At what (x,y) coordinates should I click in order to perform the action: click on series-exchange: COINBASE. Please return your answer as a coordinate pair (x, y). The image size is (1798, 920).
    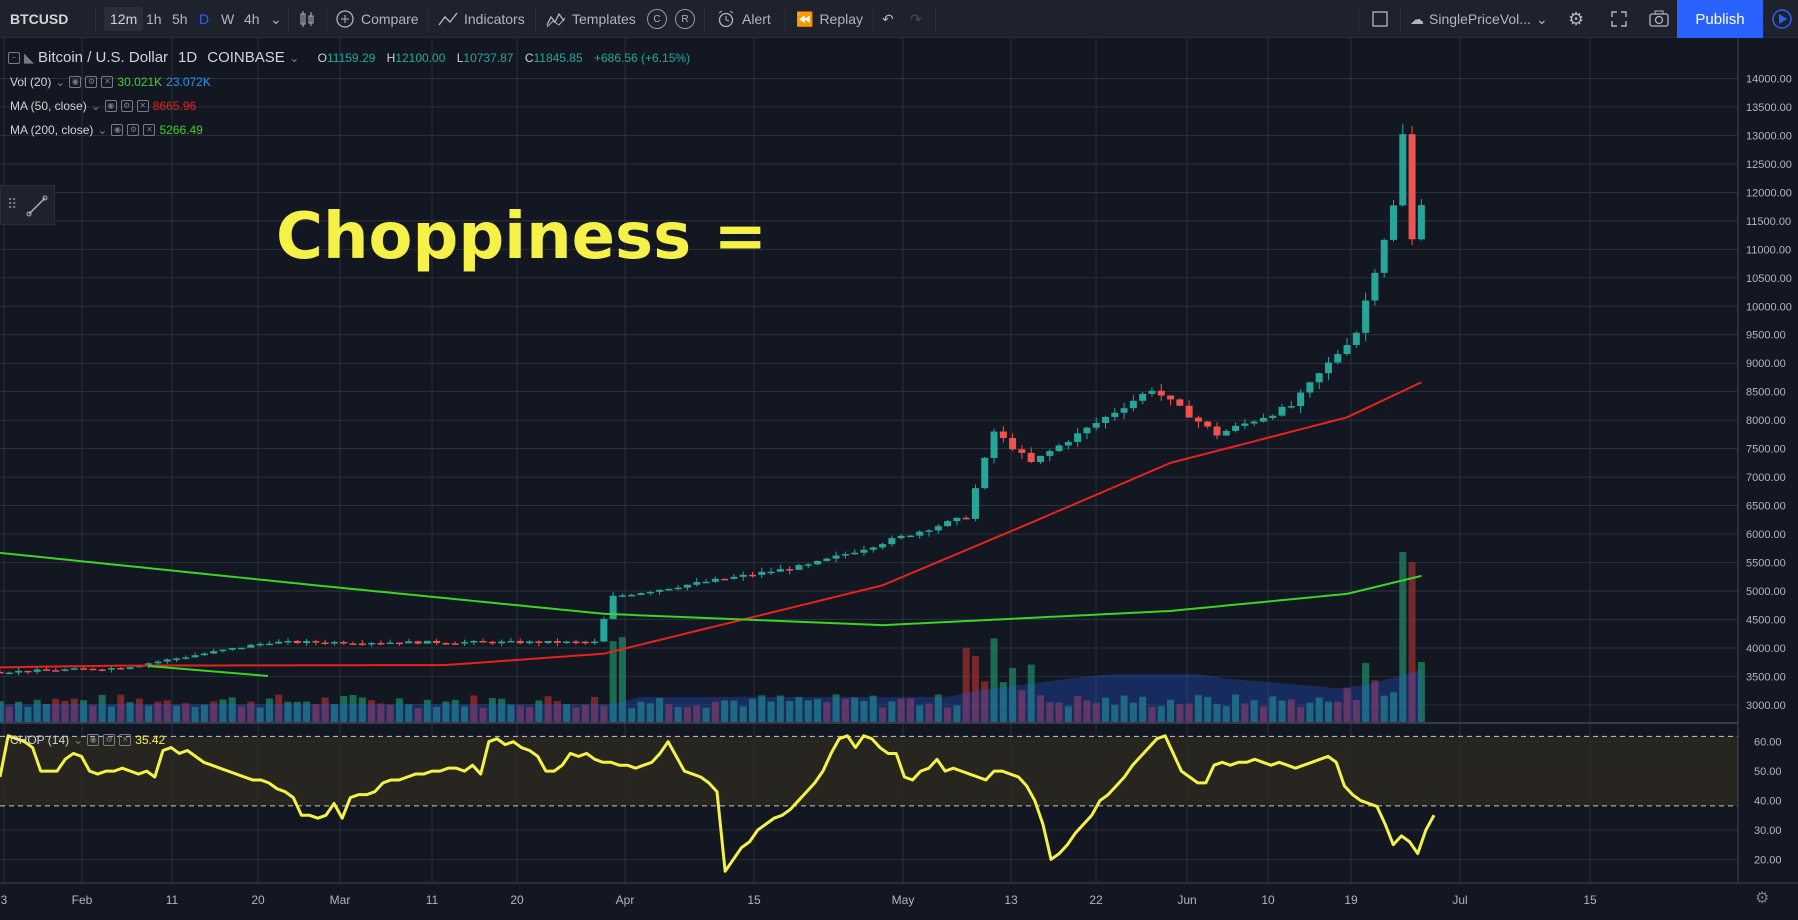
    Looking at the image, I should click on (246, 57).